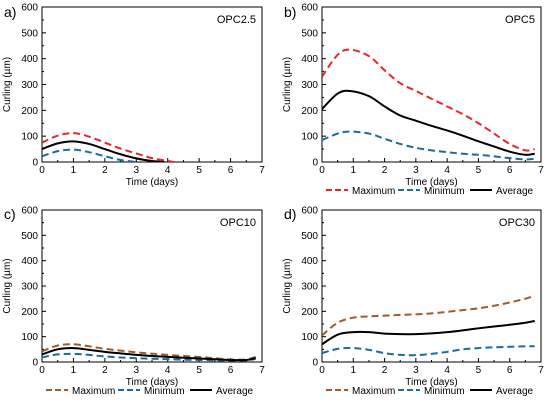 The height and width of the screenshot is (406, 550). I want to click on panel-label: b), so click(290, 12).